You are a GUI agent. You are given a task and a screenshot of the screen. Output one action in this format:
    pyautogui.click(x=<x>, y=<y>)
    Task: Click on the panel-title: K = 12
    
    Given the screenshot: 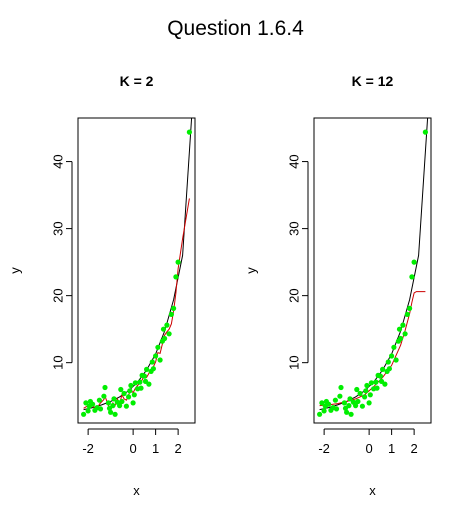 What is the action you would take?
    pyautogui.click(x=373, y=81)
    